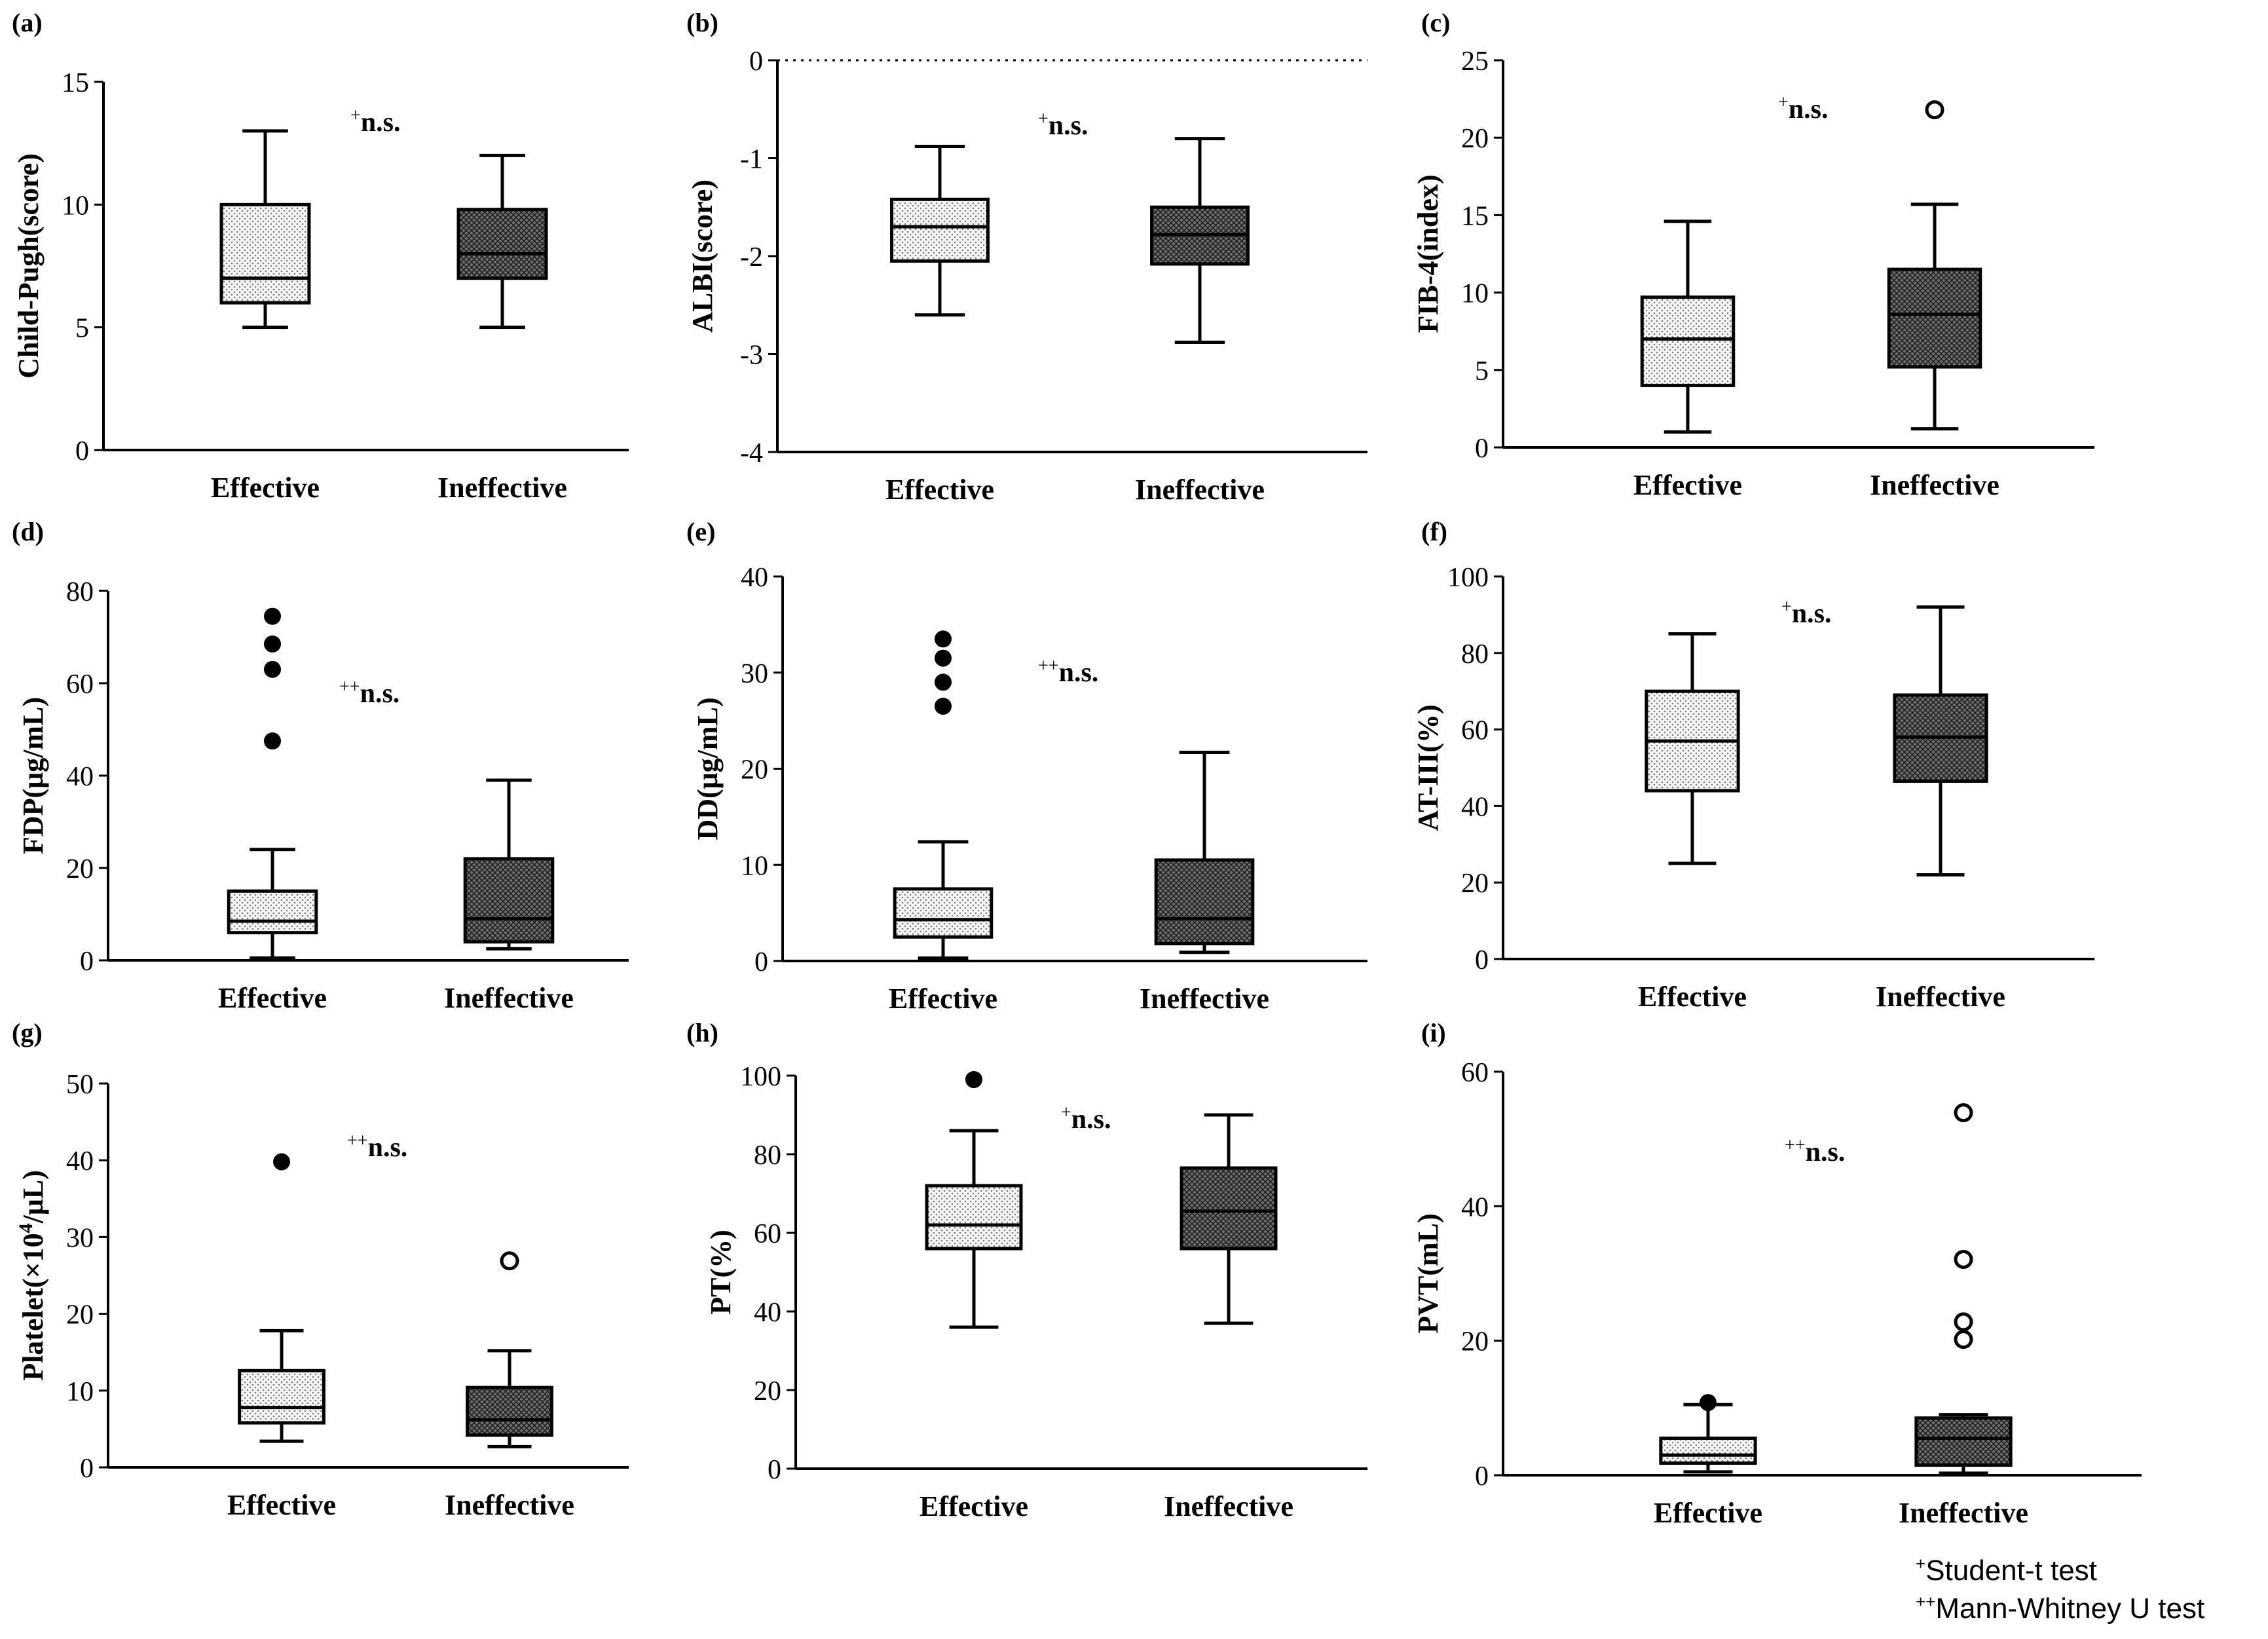 Image resolution: width=2268 pixels, height=1639 pixels. Describe the element at coordinates (721, 1272) in the screenshot. I see `y-axis-label: PT(%)` at that location.